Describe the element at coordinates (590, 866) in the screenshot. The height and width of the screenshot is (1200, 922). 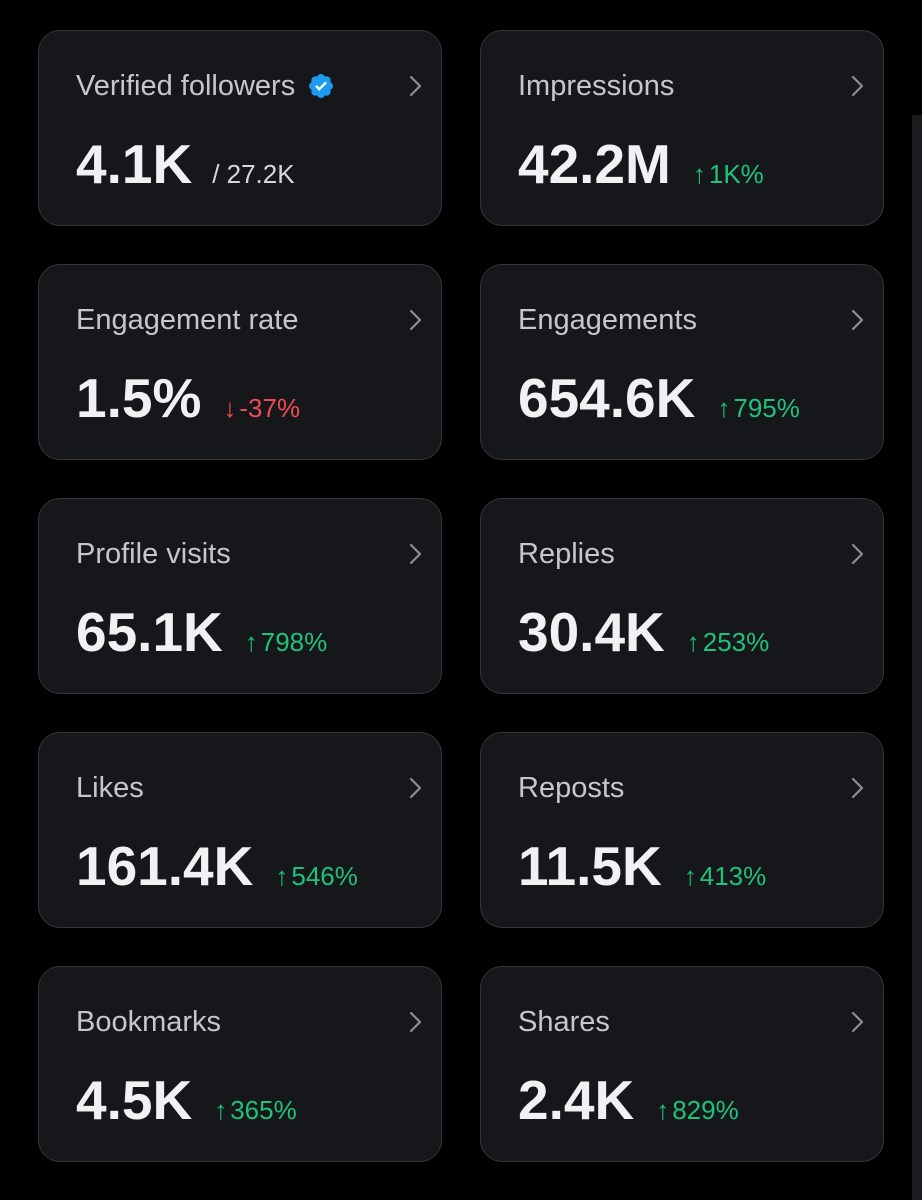
I see `metric-value: 11.5K` at that location.